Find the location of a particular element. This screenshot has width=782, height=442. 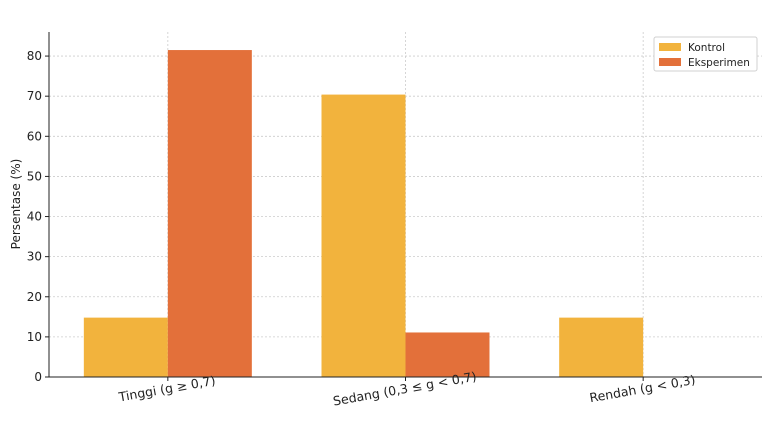

y-tick-label: 40 is located at coordinates (34, 217).